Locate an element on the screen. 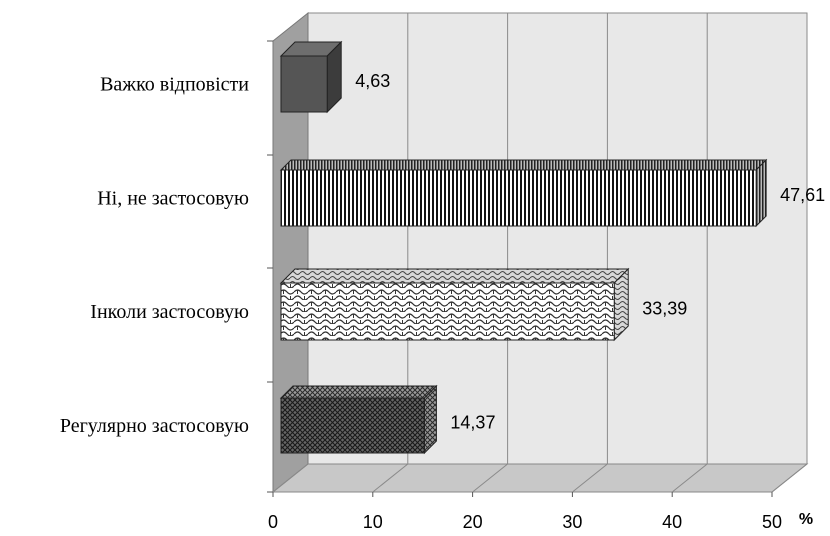 The width and height of the screenshot is (830, 536). data-label: 14,37 is located at coordinates (472, 422).